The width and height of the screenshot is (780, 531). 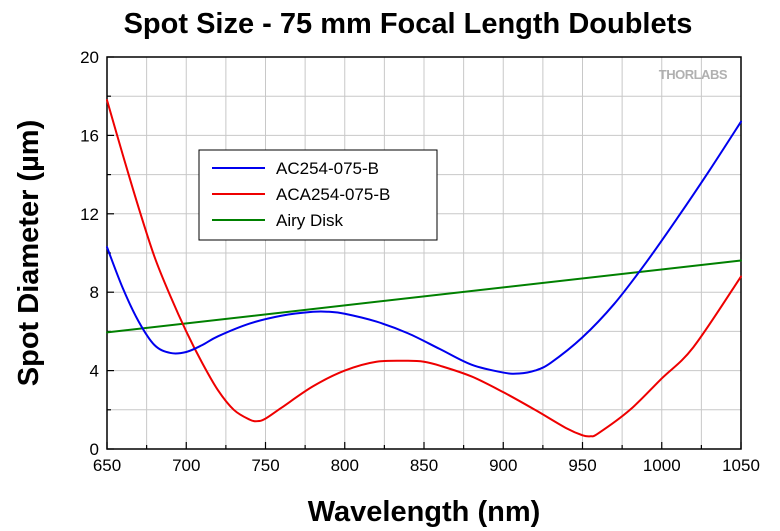 I want to click on y-tick-label: 8, so click(x=94, y=292).